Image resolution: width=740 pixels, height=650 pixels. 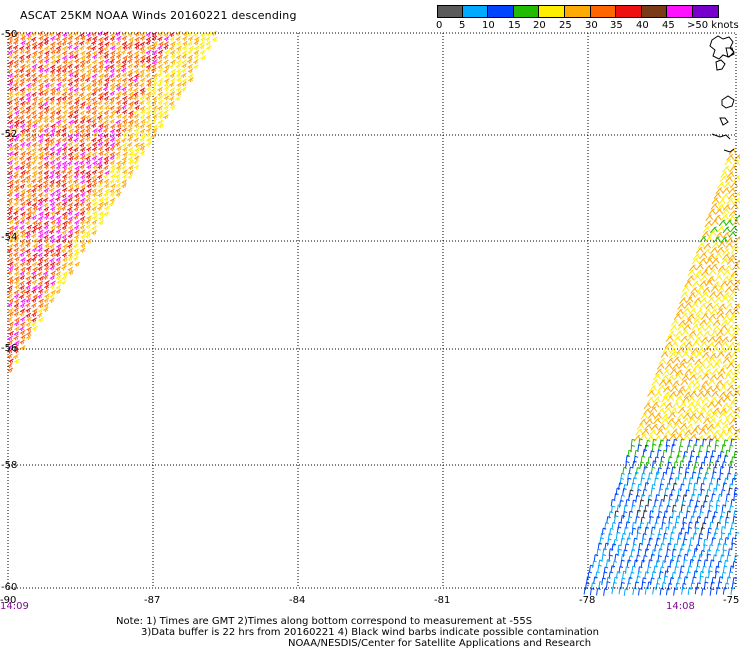 I want to click on lat-label-56: -56, so click(x=9, y=348).